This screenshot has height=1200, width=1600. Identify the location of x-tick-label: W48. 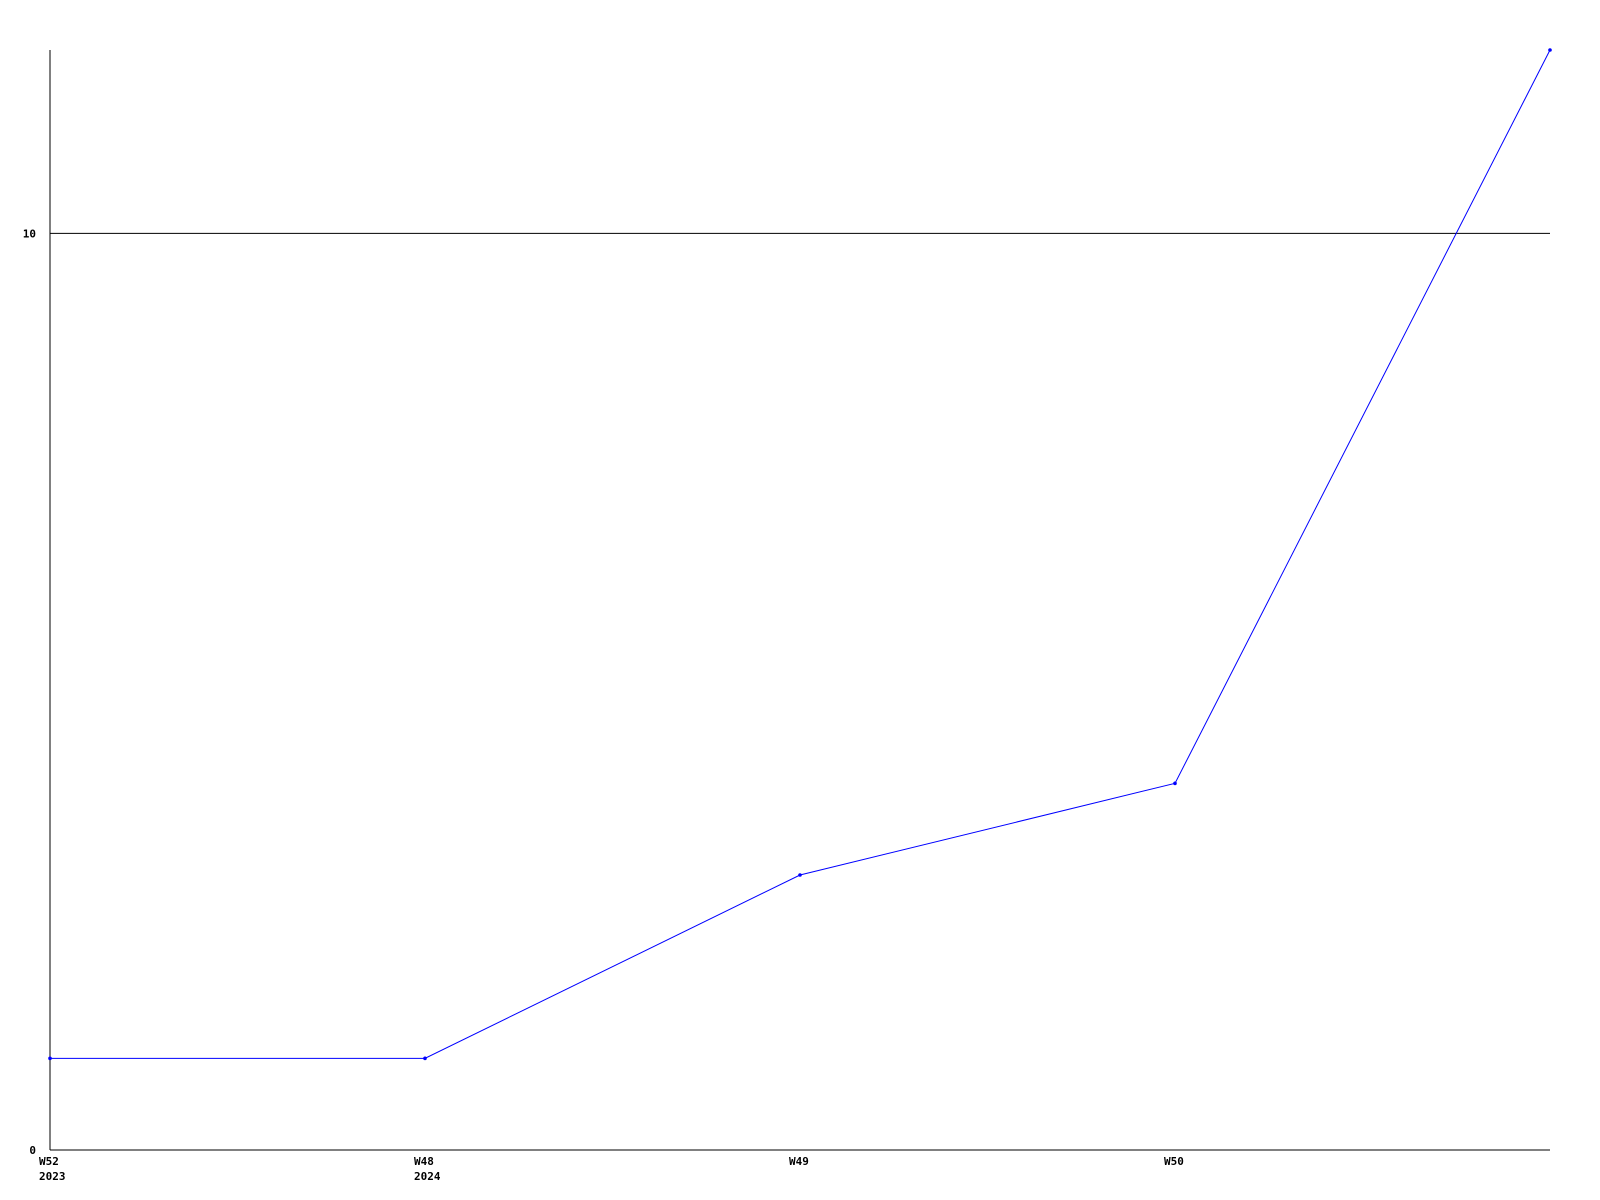
(424, 1161).